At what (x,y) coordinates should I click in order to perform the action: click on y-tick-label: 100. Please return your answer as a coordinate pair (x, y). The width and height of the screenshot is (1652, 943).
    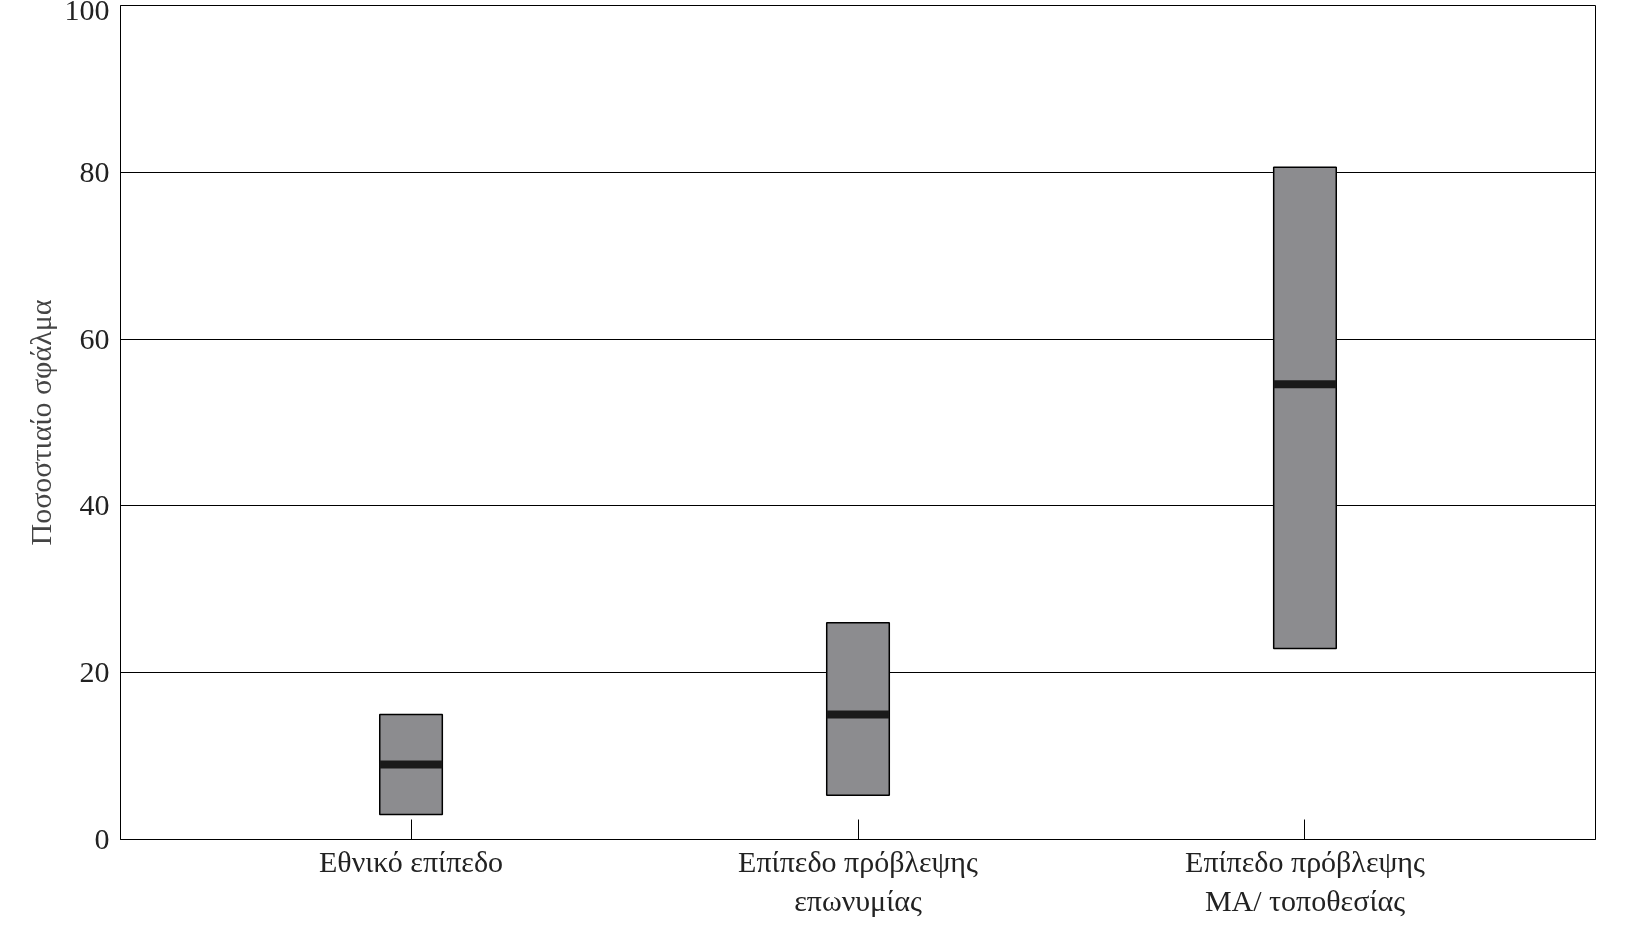
    Looking at the image, I should click on (87, 13).